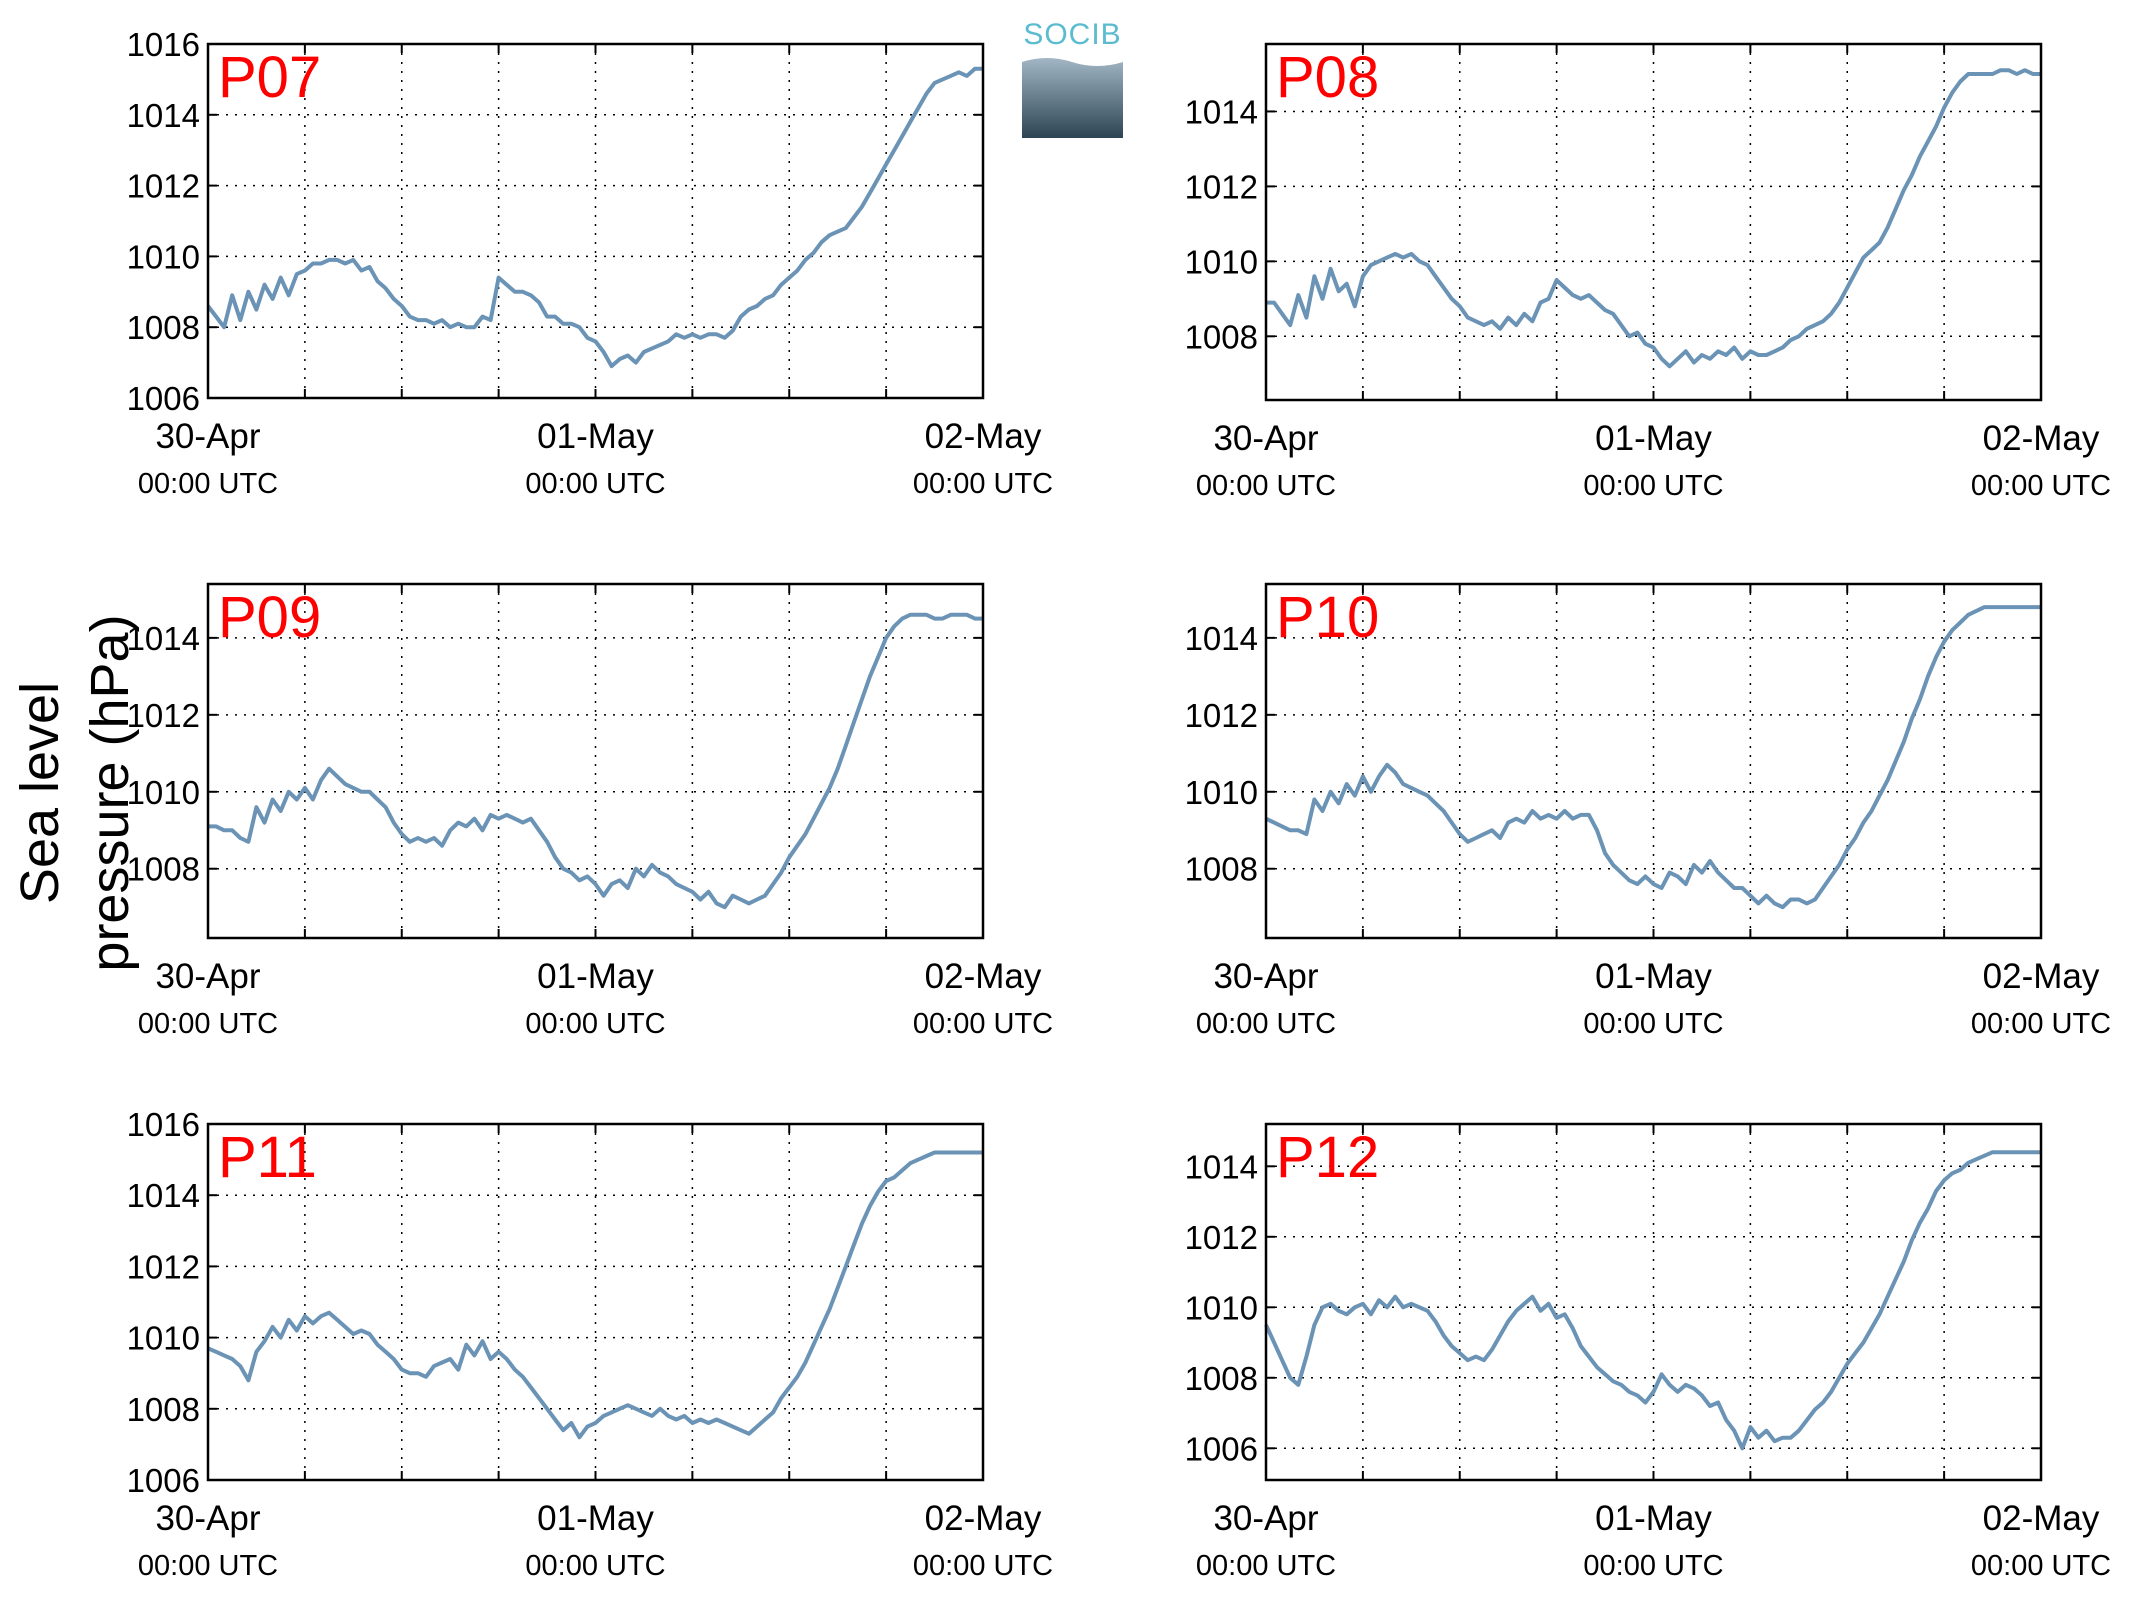  What do you see at coordinates (1327, 1157) in the screenshot?
I see `panel-label: P12` at bounding box center [1327, 1157].